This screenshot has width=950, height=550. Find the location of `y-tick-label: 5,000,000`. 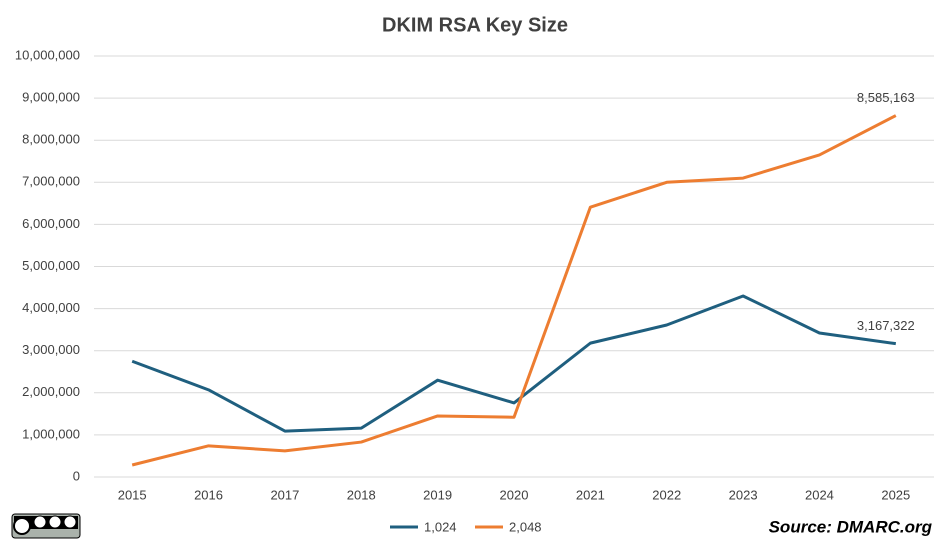

y-tick-label: 5,000,000 is located at coordinates (51, 265).